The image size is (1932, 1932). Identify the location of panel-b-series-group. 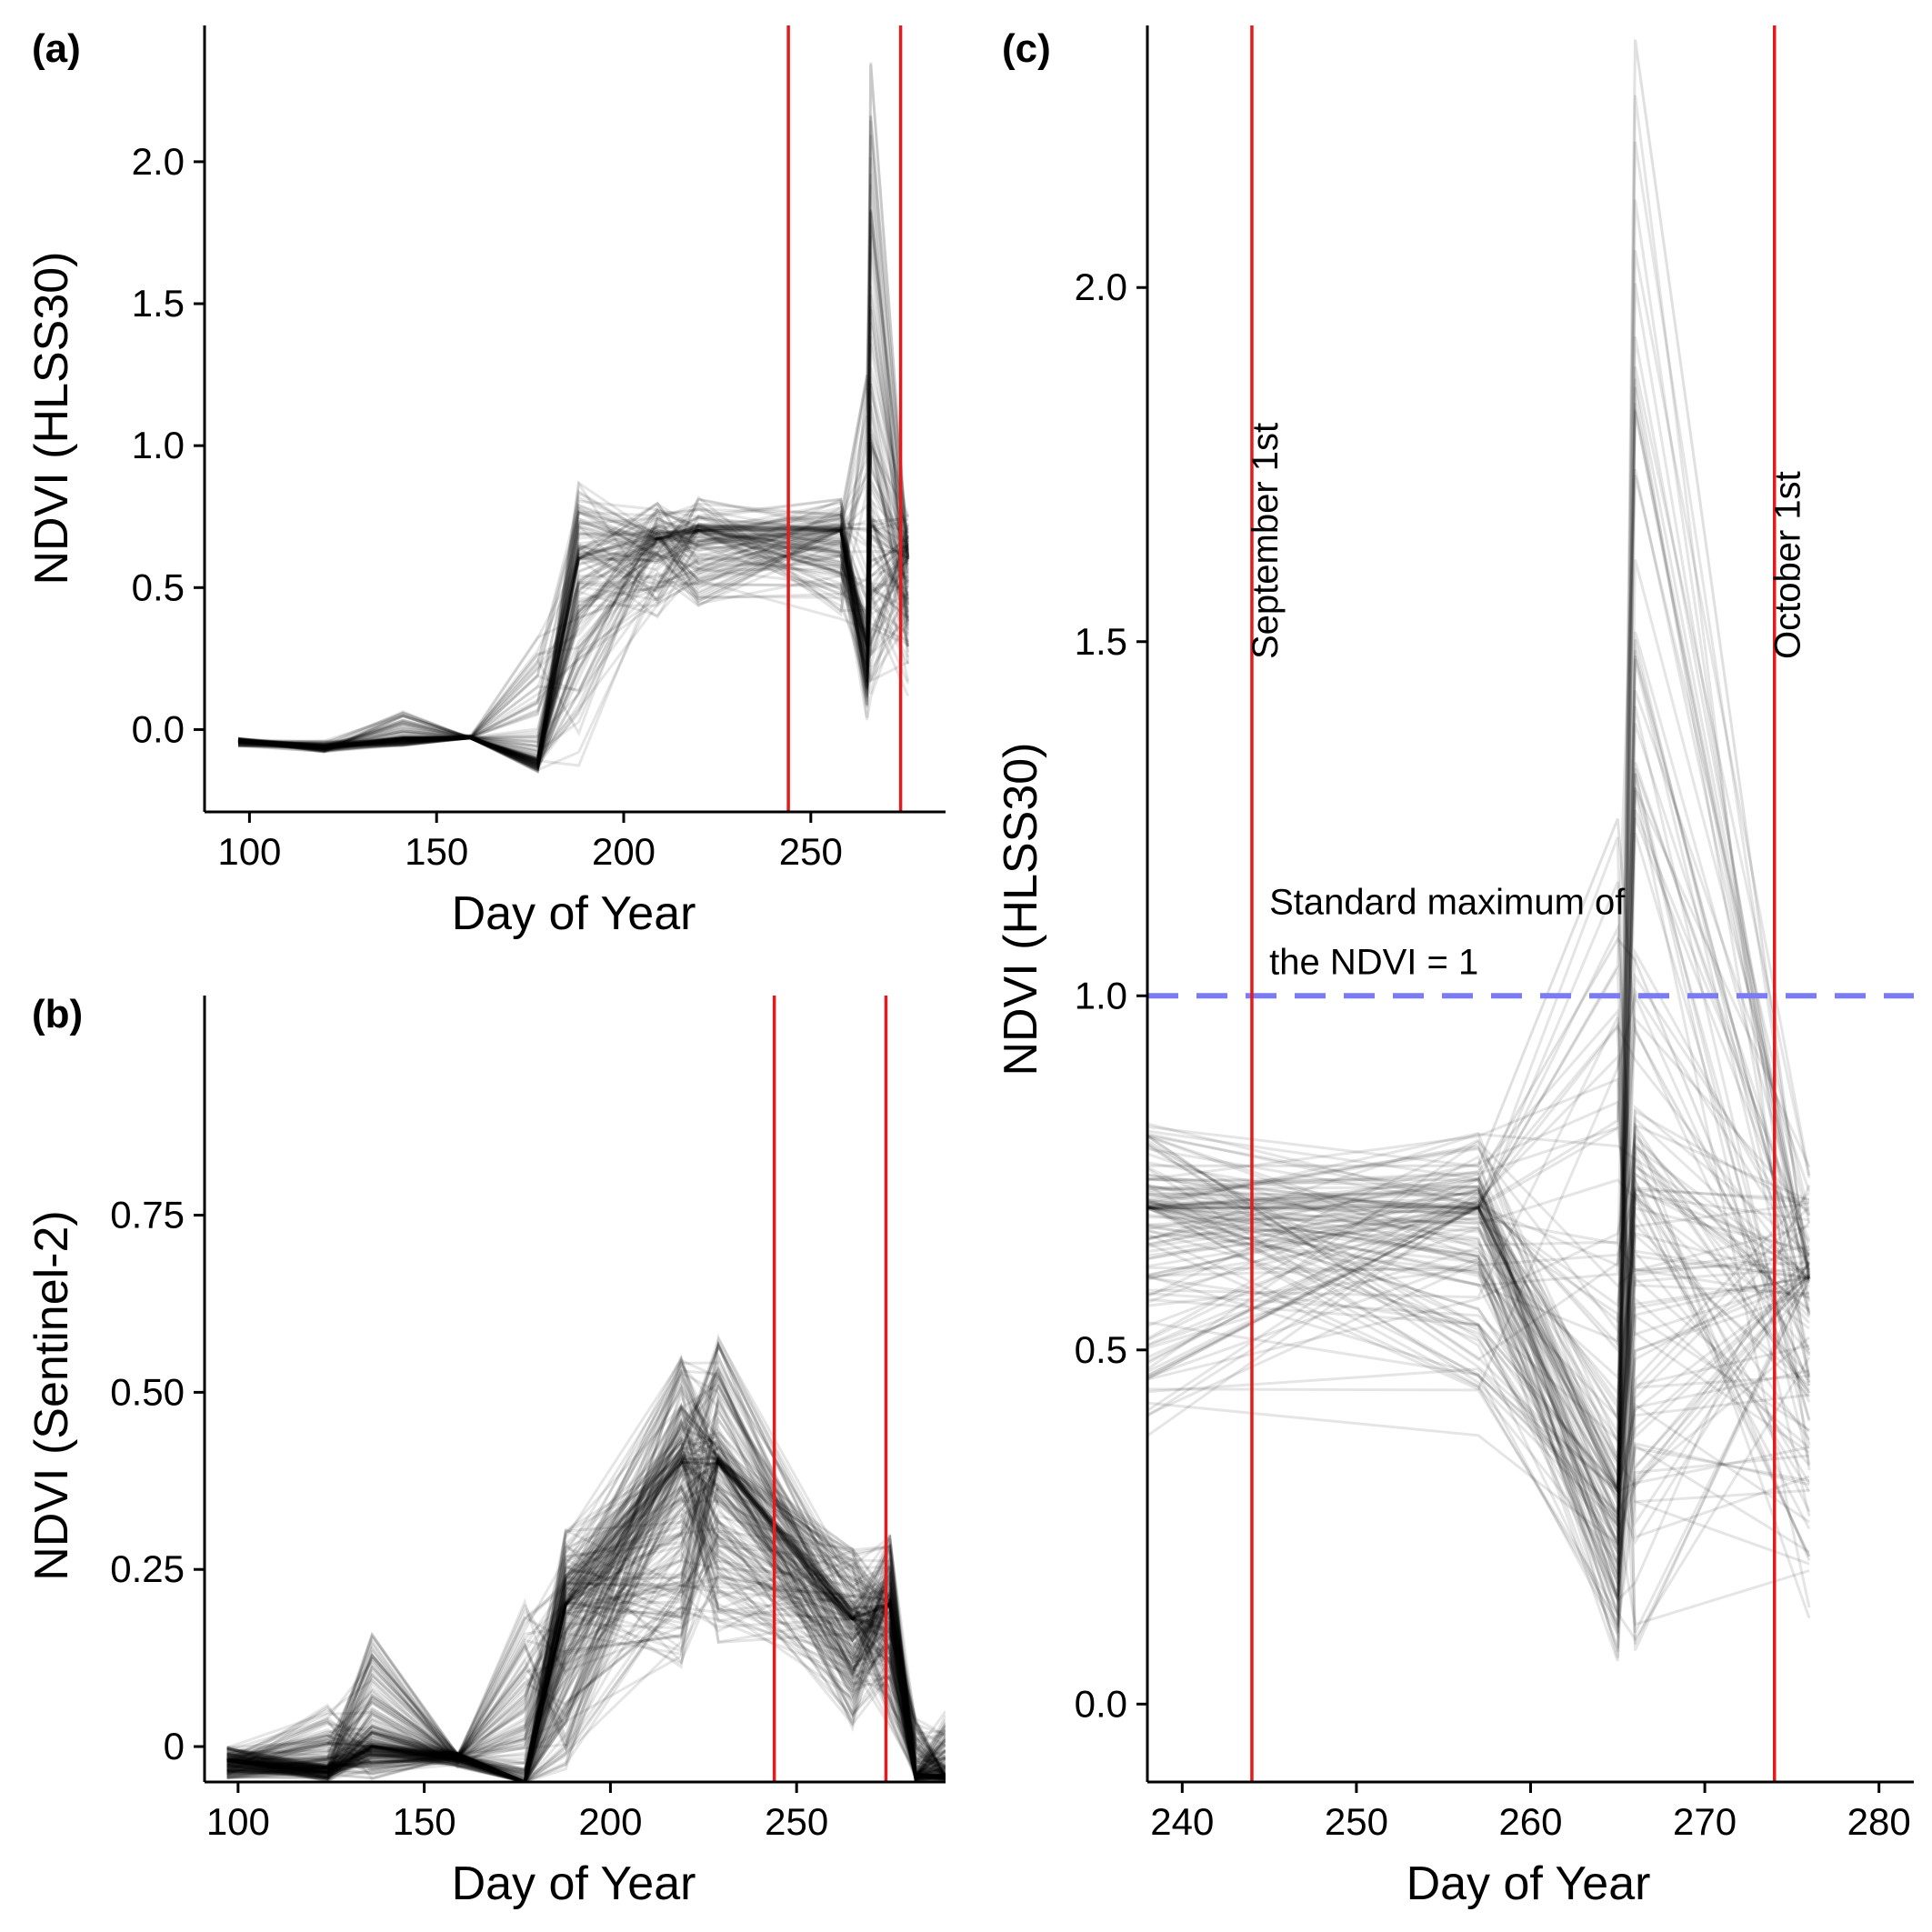
(585, 1557).